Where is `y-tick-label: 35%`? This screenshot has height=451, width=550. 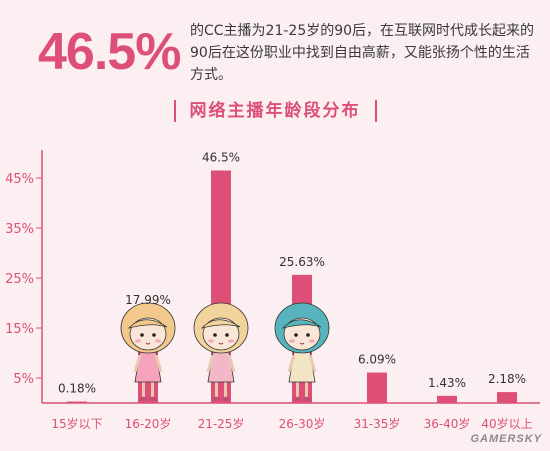 y-tick-label: 35% is located at coordinates (19, 229).